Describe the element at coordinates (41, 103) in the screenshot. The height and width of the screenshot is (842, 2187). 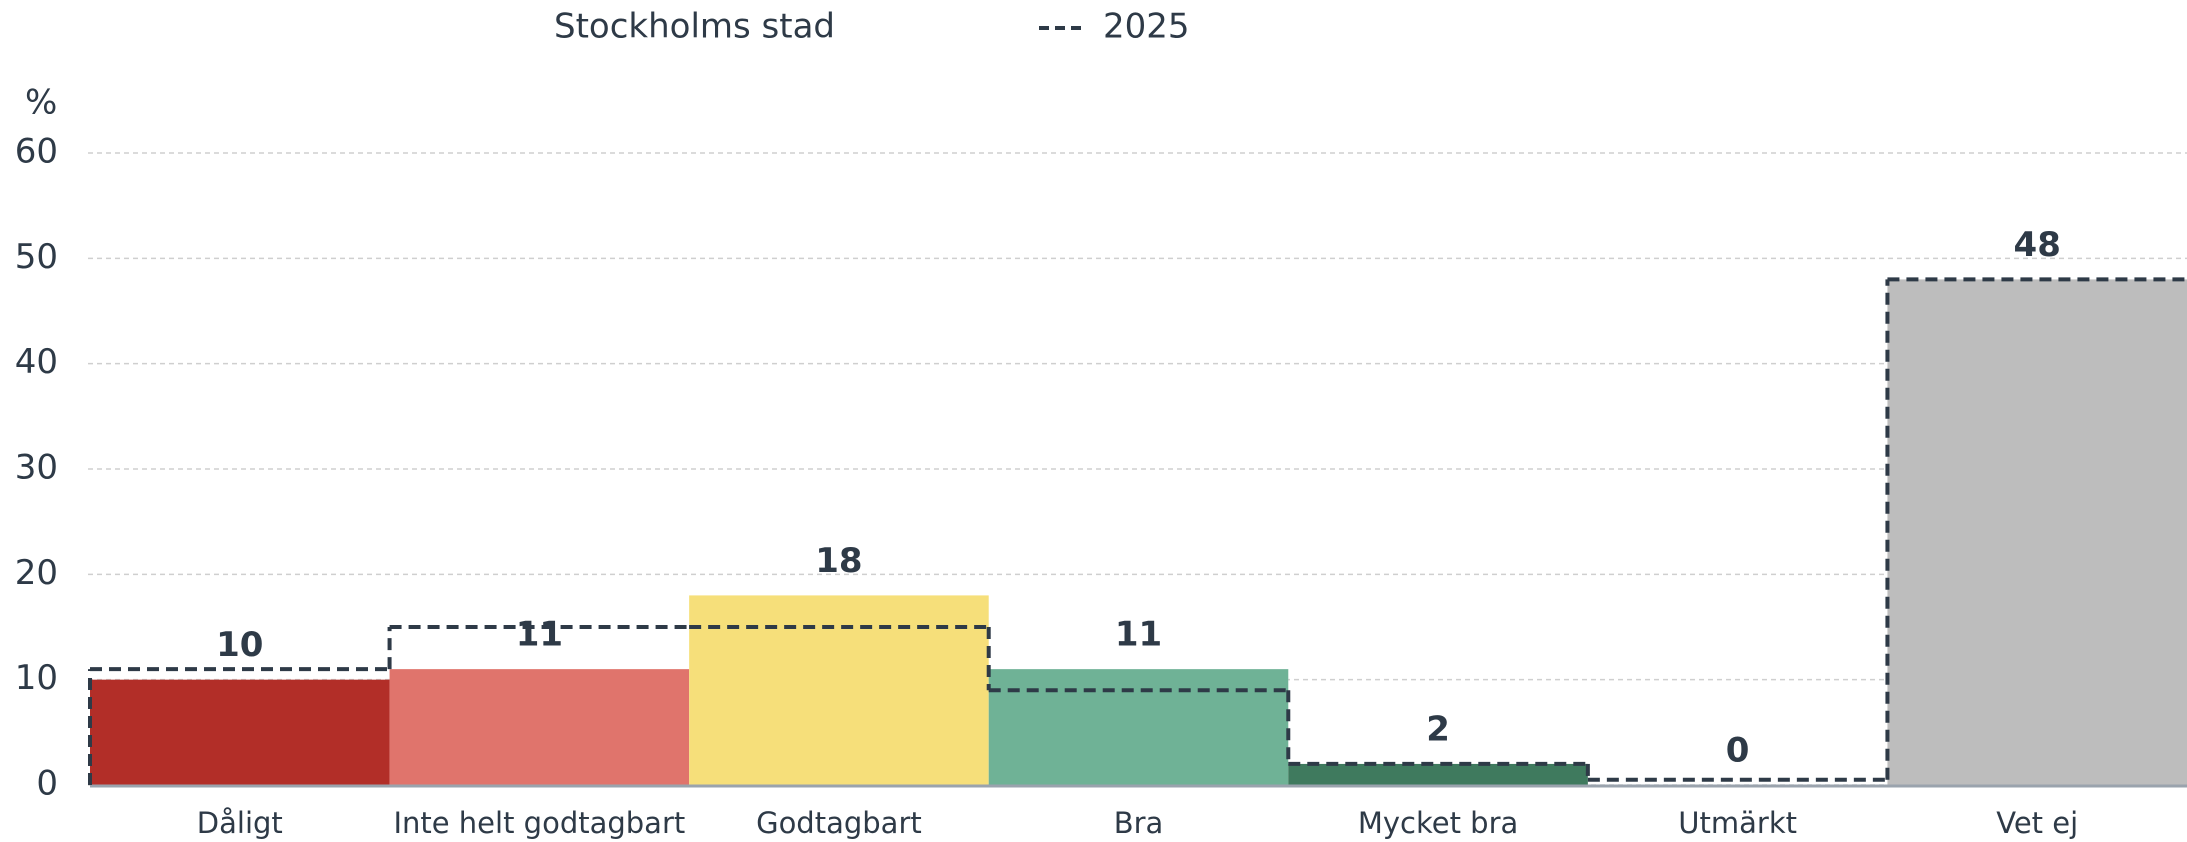
I see `y-axis-label: %` at that location.